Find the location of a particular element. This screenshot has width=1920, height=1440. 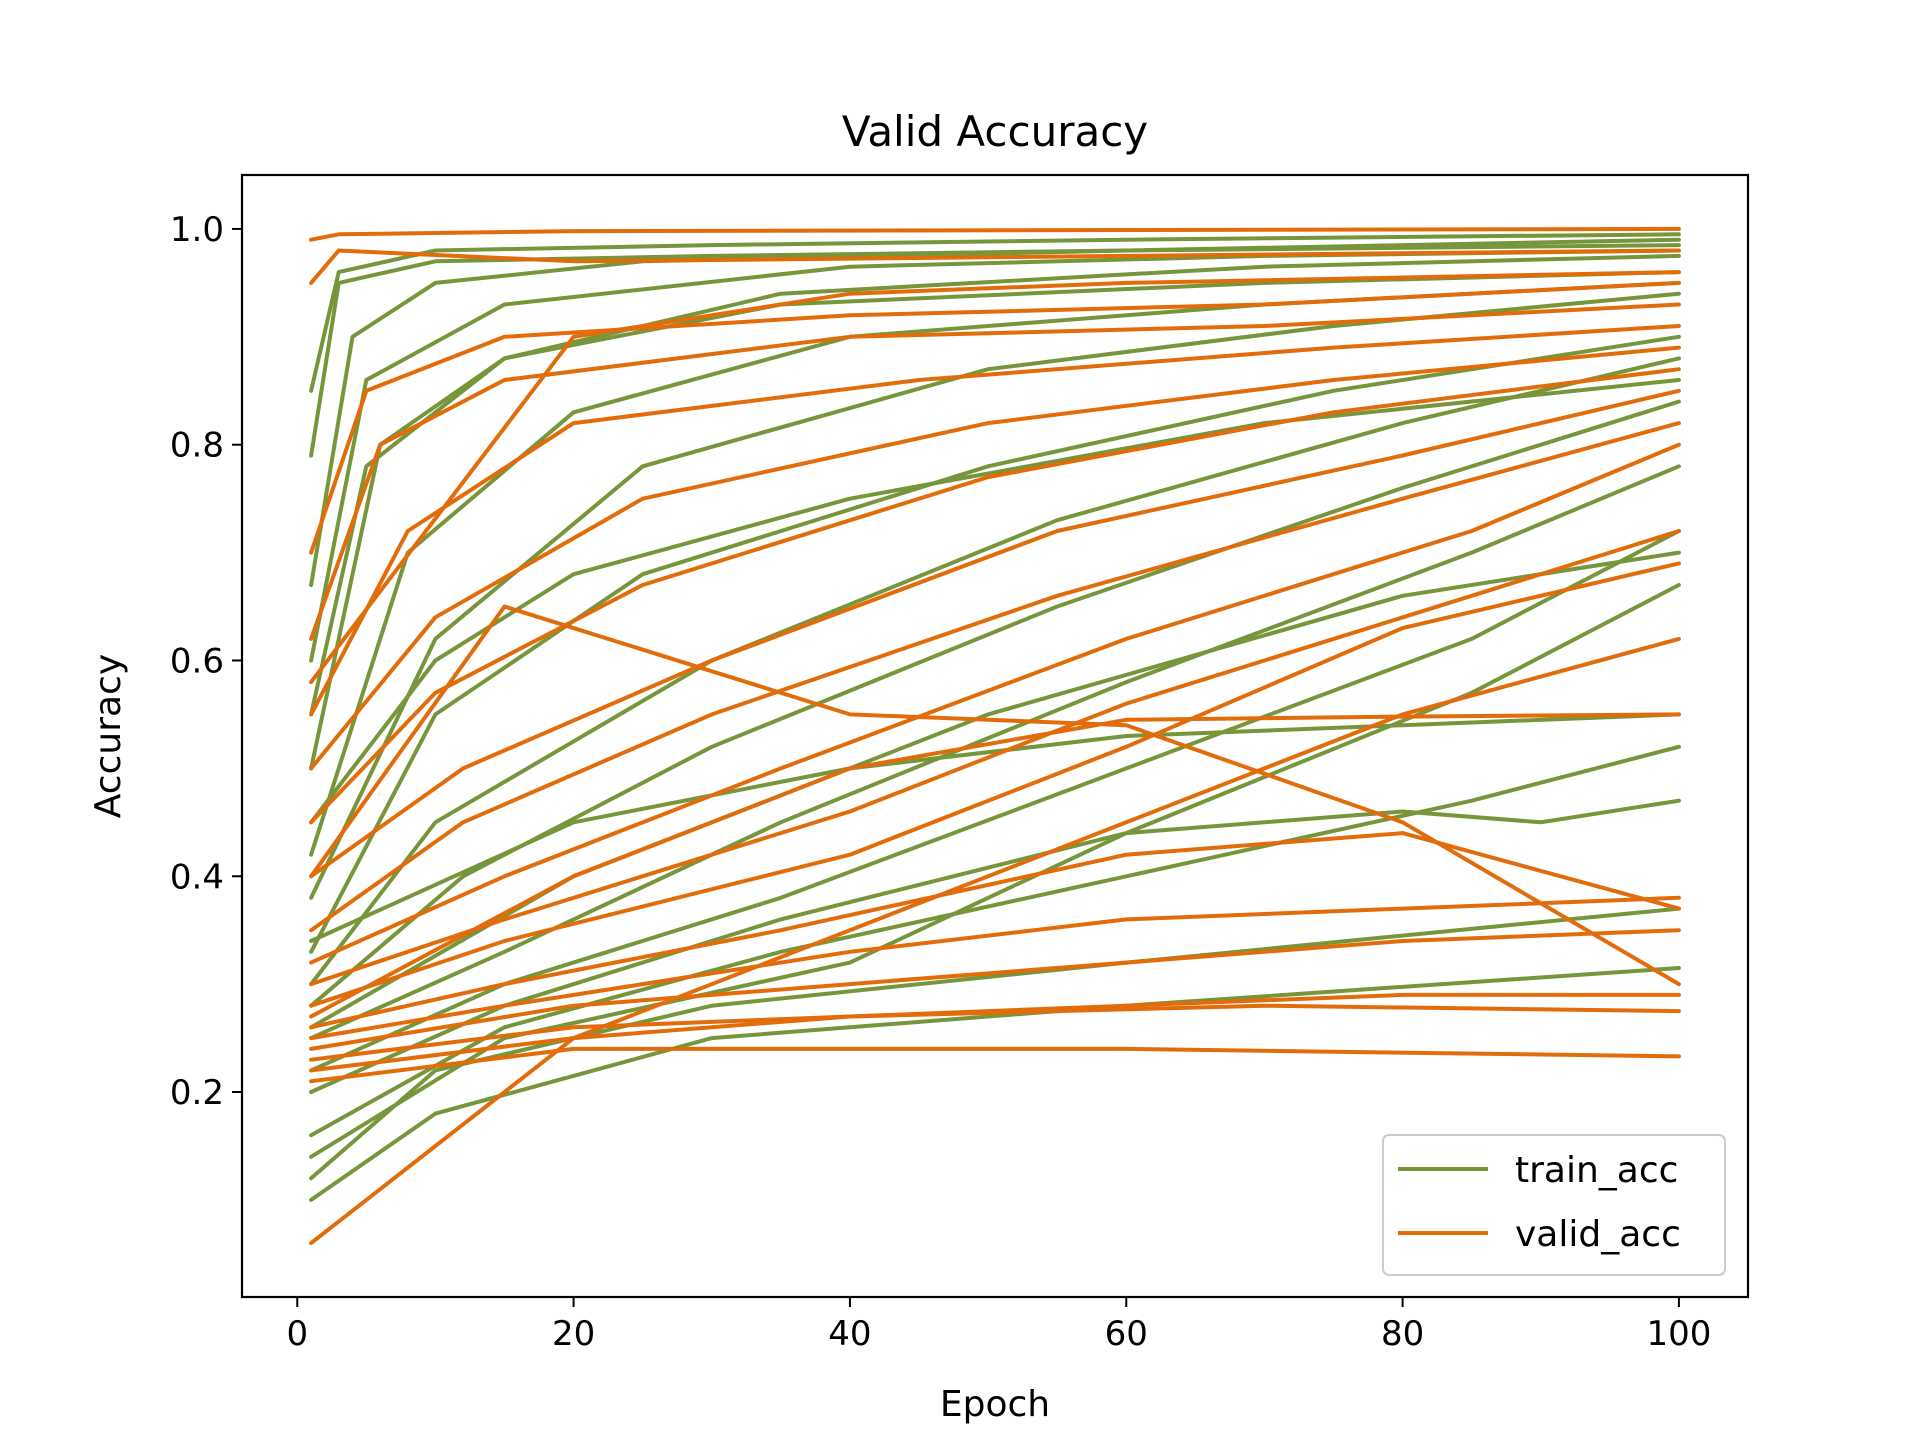

x-tick-label: 40 is located at coordinates (849, 1334).